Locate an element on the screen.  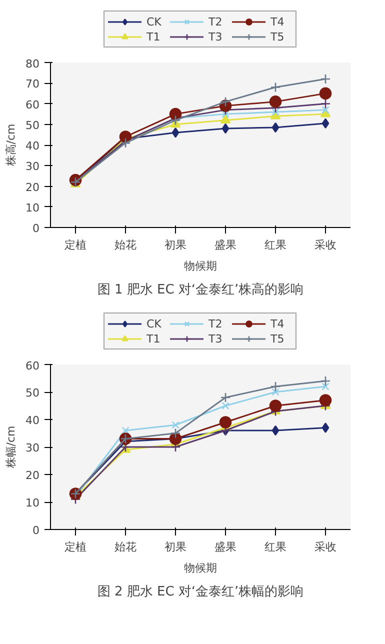
text: 图 1 肥水 EC 对‘金泰红’株高的影响 is located at coordinates (200, 290).